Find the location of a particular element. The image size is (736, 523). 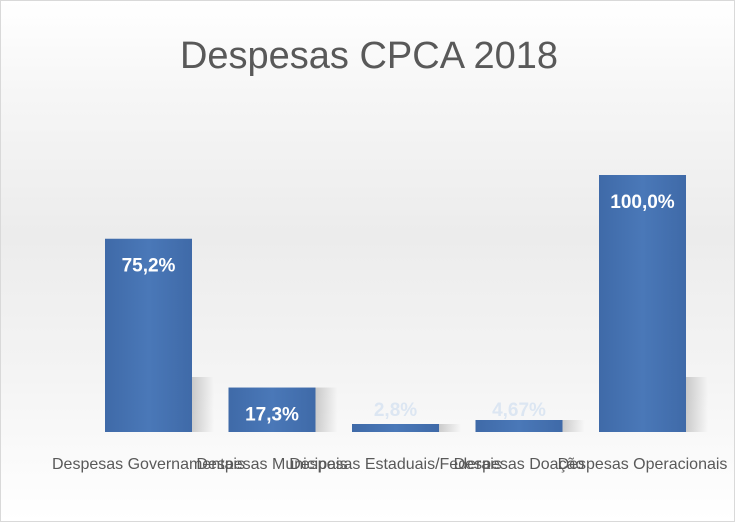

chart-title: Despesas CPCA 2018 is located at coordinates (369, 56).